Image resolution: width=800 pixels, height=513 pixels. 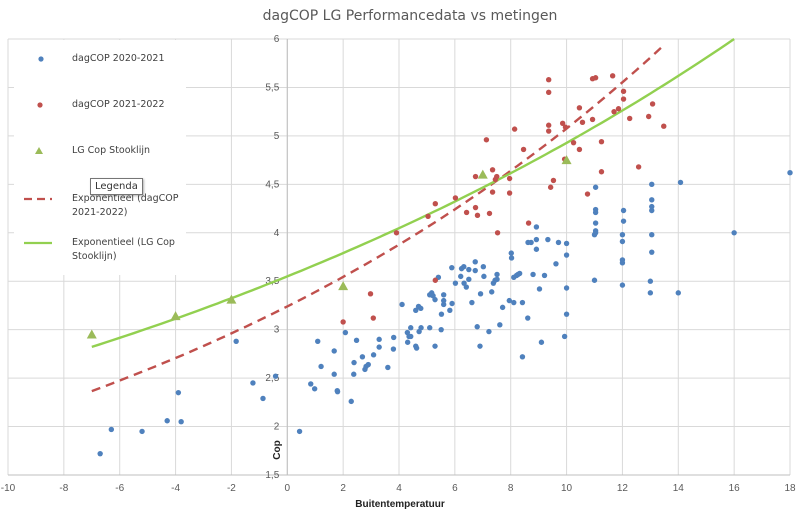 I want to click on x-tick-label: 16, so click(x=735, y=488).